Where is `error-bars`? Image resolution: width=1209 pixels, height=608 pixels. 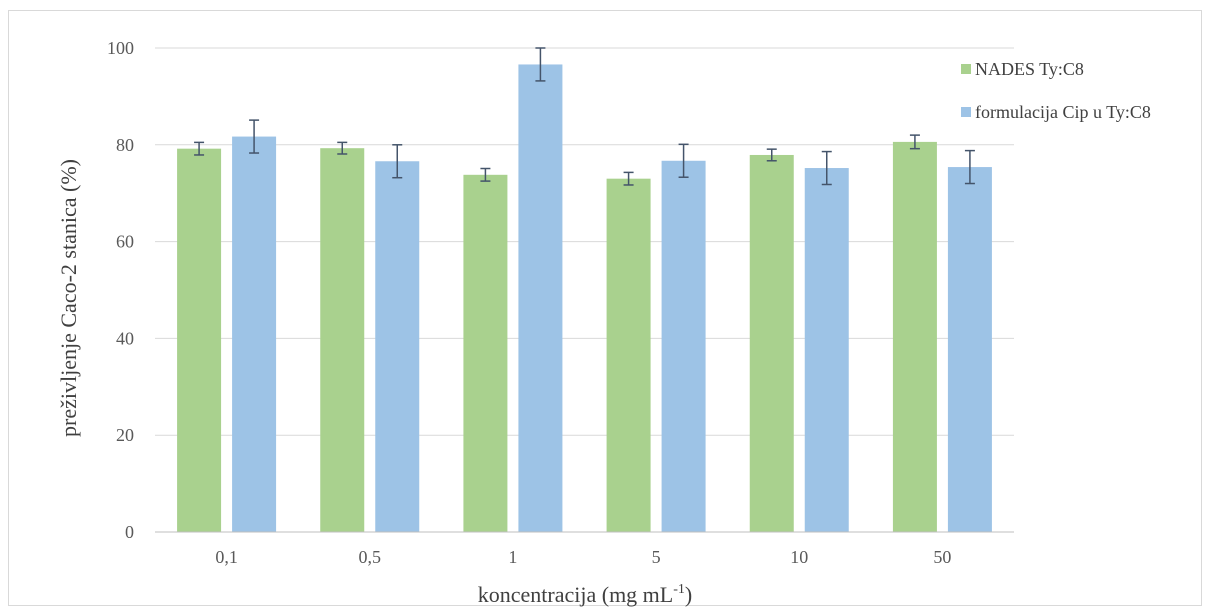 error-bars is located at coordinates (584, 116).